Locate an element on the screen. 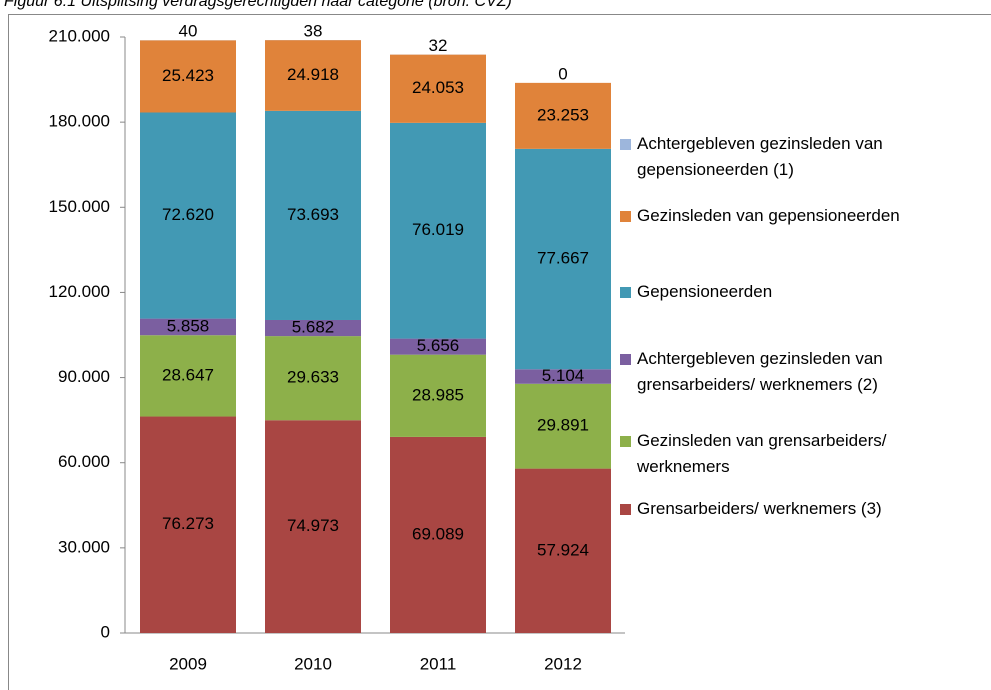  data-label: 24.053 is located at coordinates (438, 87).